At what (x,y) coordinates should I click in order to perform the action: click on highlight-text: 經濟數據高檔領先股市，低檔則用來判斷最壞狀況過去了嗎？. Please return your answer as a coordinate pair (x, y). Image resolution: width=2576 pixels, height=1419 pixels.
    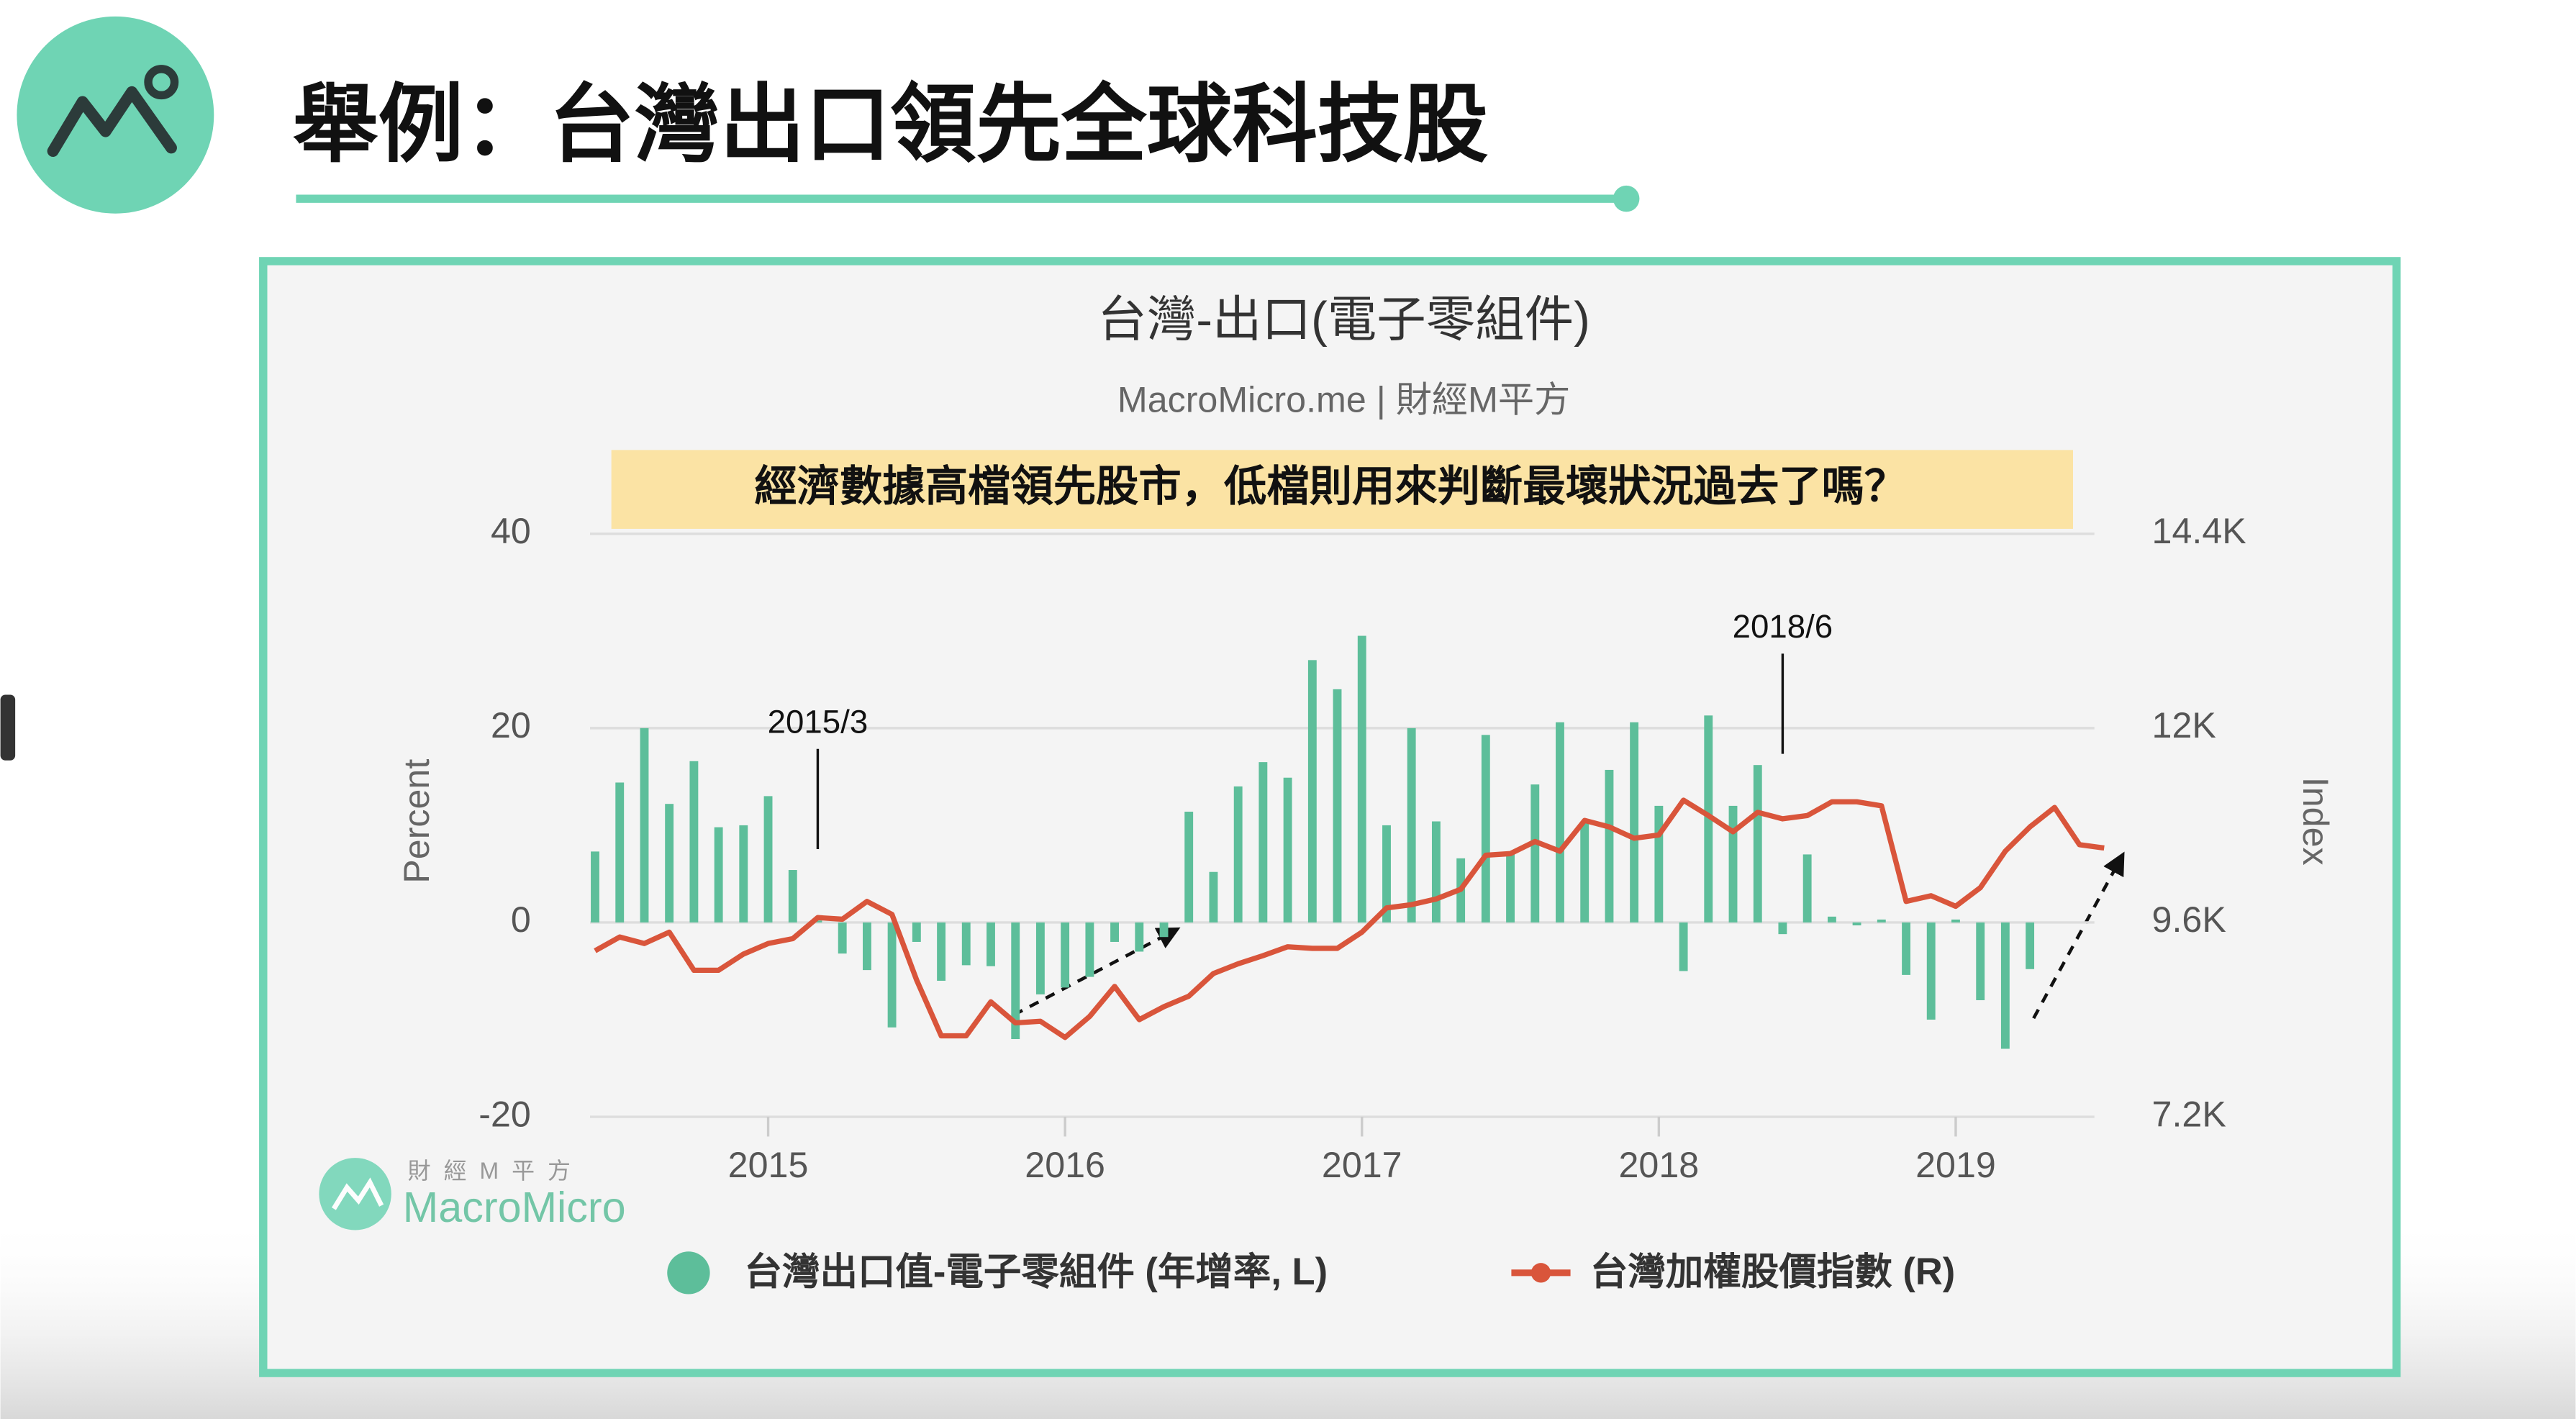
    Looking at the image, I should click on (1330, 486).